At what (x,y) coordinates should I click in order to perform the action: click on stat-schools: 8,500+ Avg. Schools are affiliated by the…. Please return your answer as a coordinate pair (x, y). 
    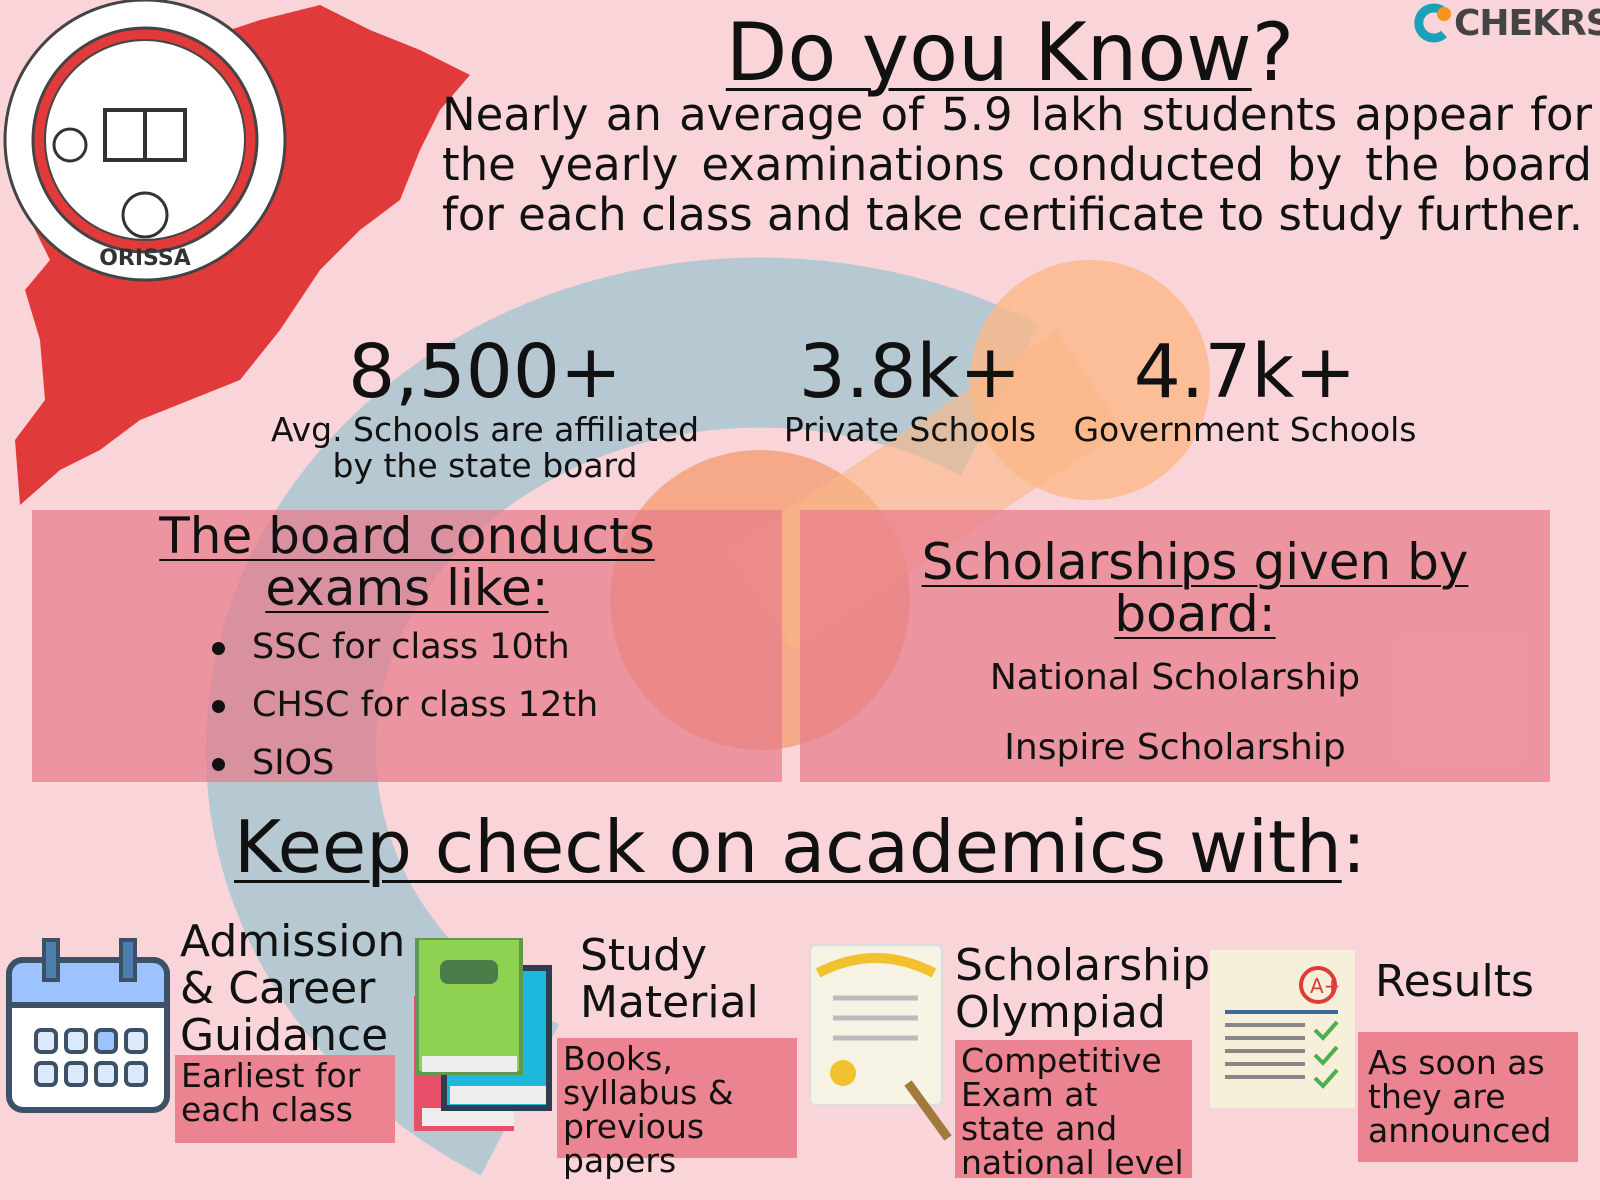
    Looking at the image, I should click on (485, 407).